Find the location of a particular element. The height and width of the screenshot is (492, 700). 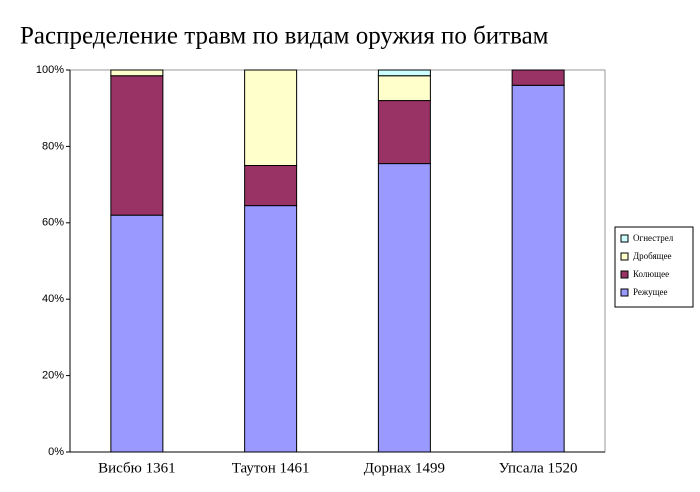

legend-label: Дробящее is located at coordinates (652, 256).